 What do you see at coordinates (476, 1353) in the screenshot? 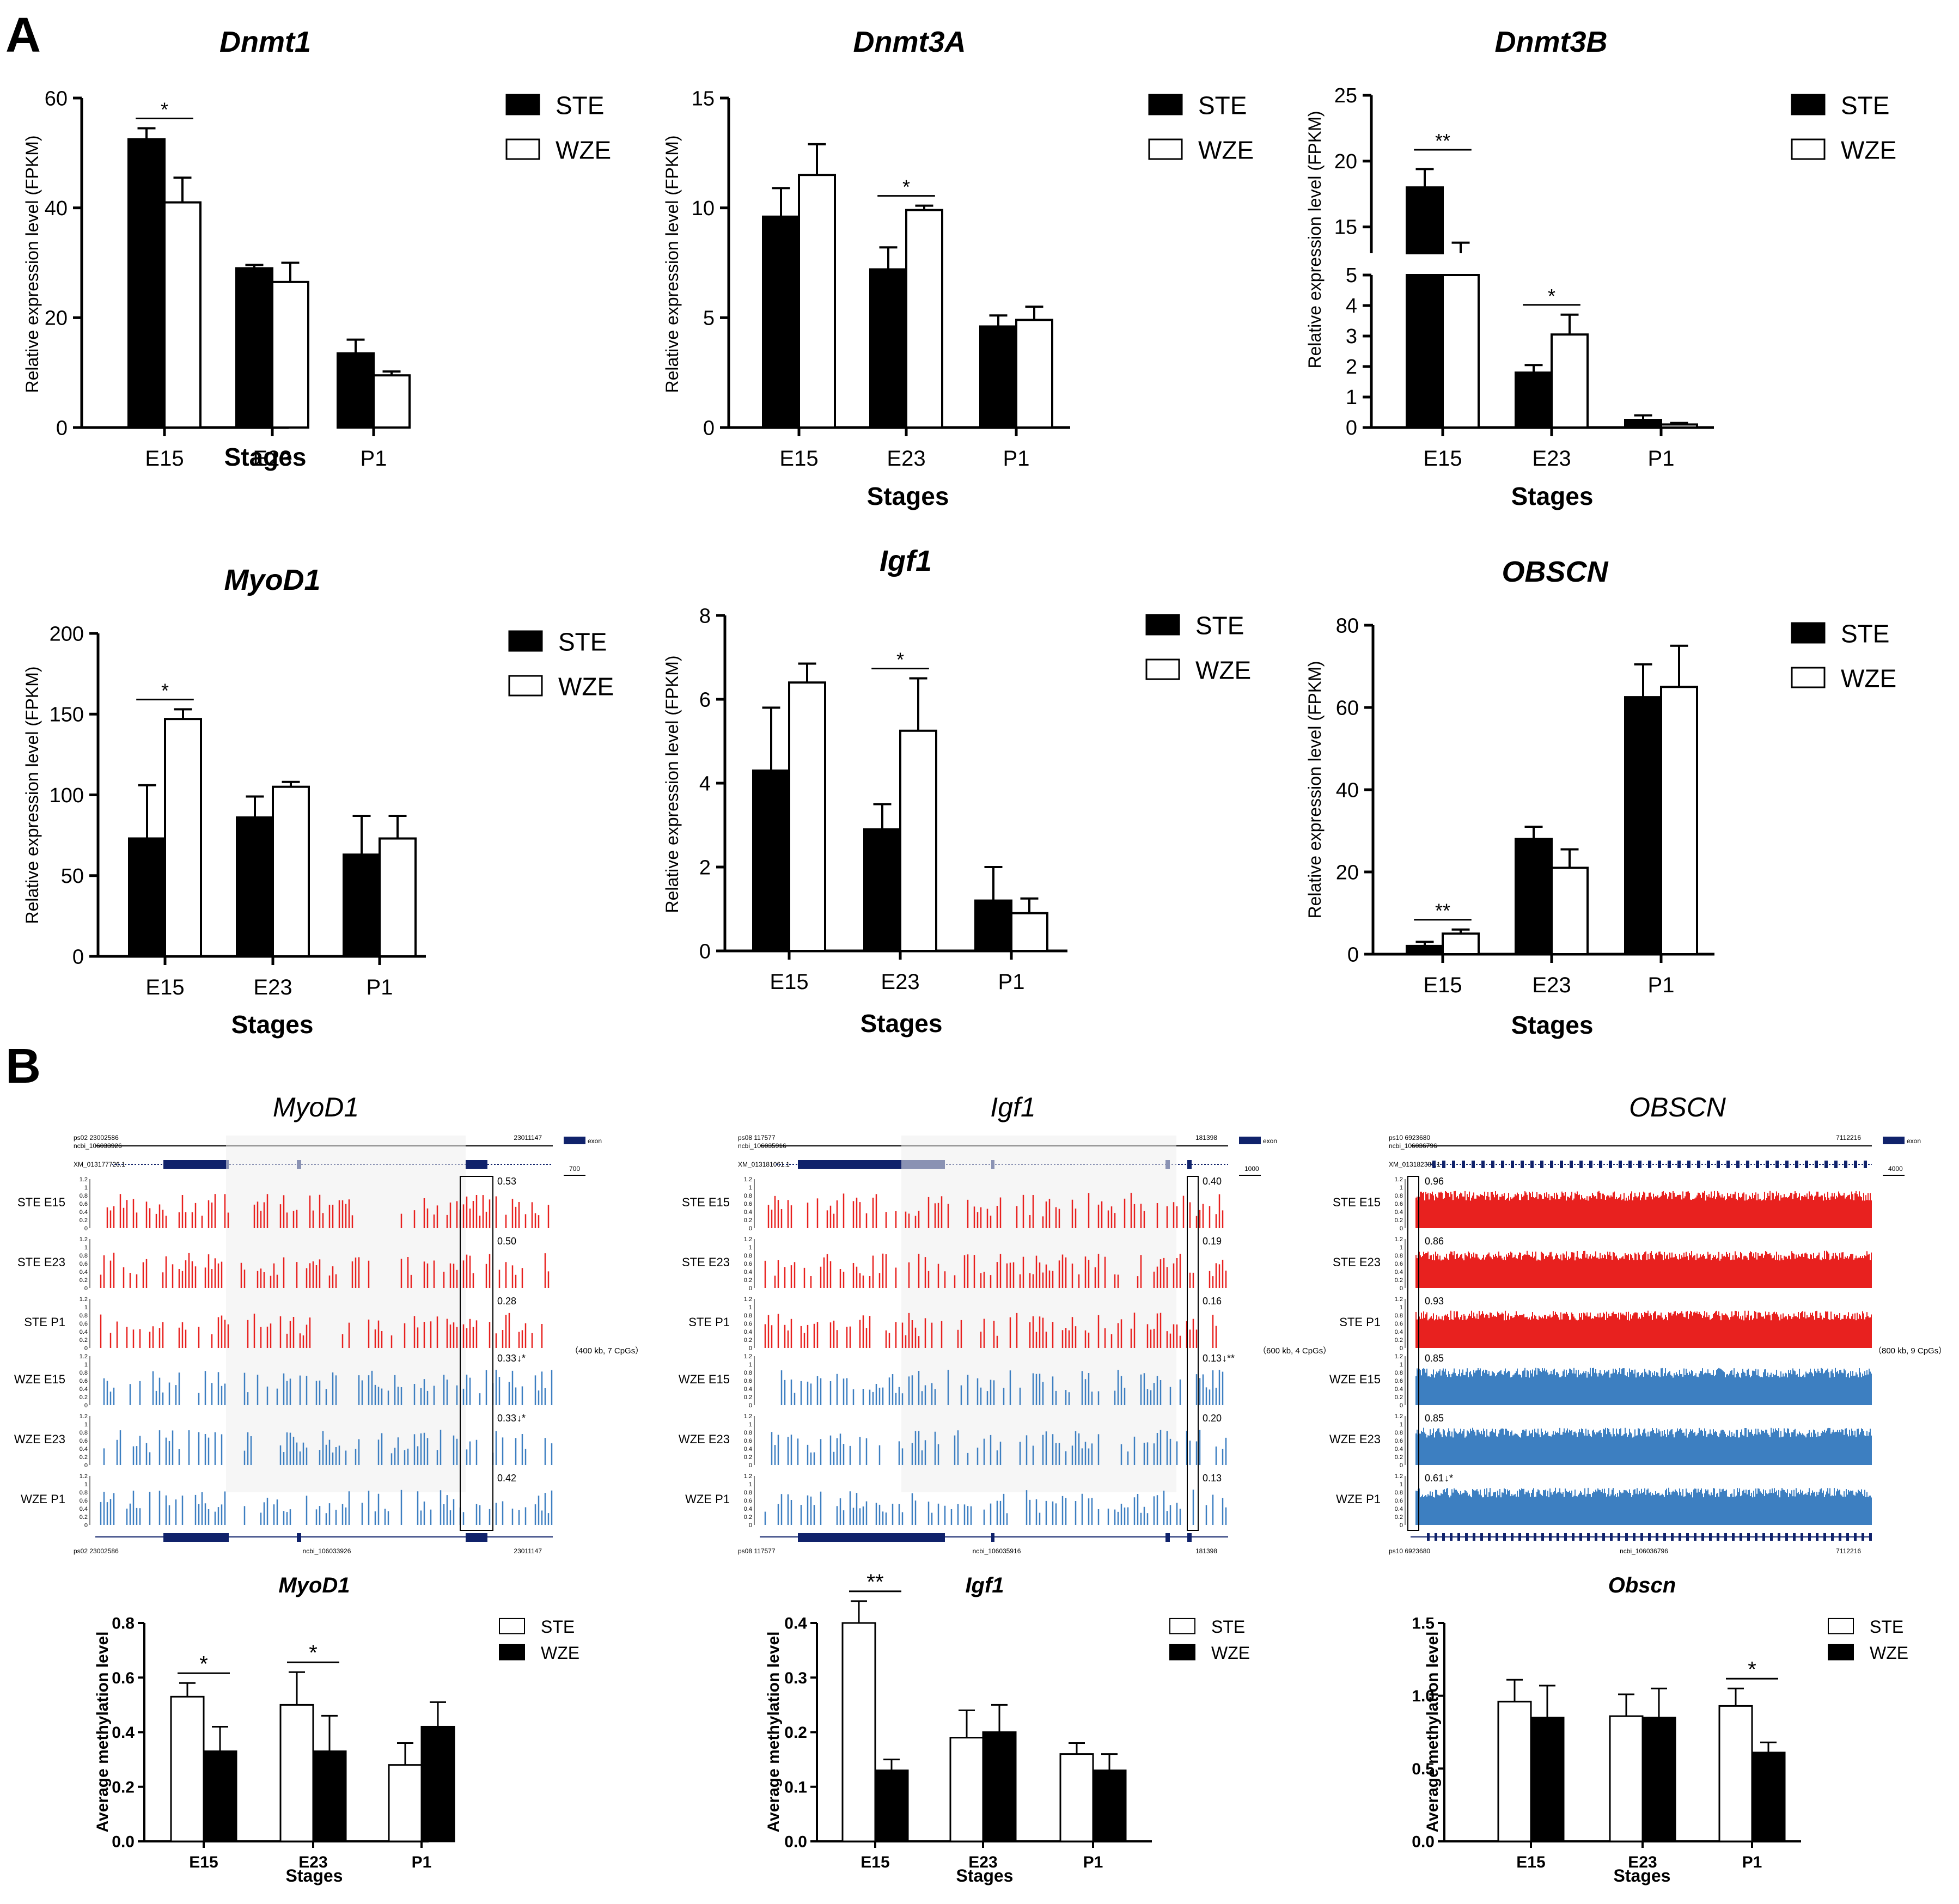
I see `highlight-box` at bounding box center [476, 1353].